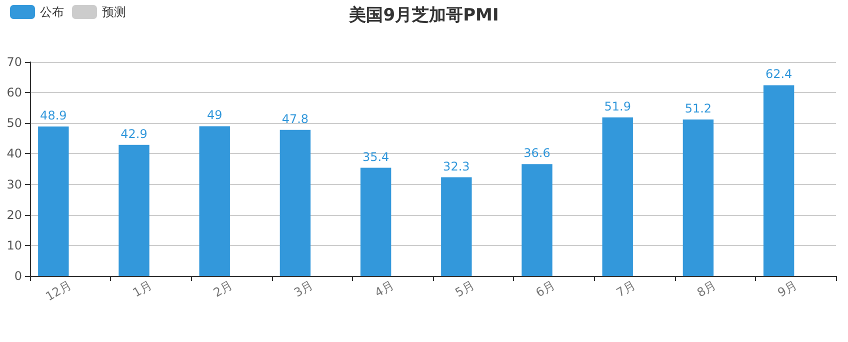 Image resolution: width=848 pixels, height=342 pixels. Describe the element at coordinates (545, 289) in the screenshot. I see `x-tick-label: 6月` at that location.